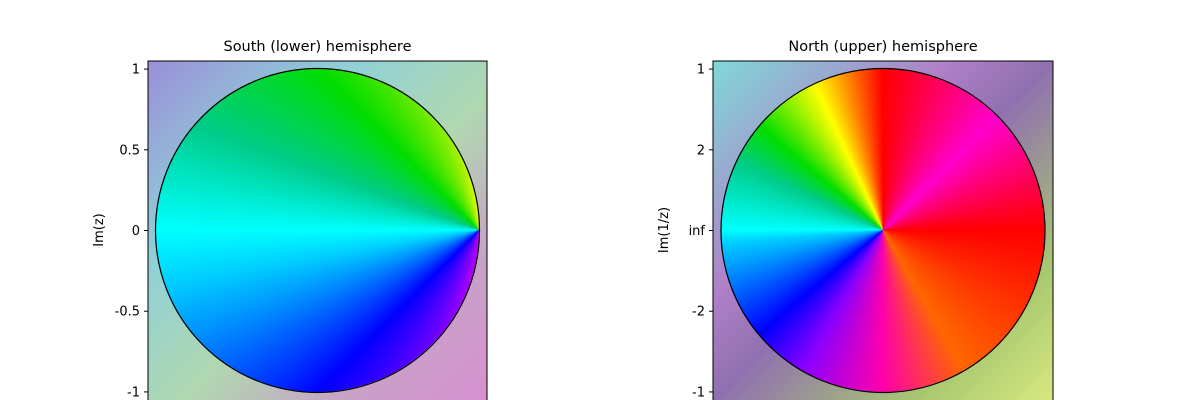 The height and width of the screenshot is (400, 1200). I want to click on y-tick-label: inf, so click(697, 231).